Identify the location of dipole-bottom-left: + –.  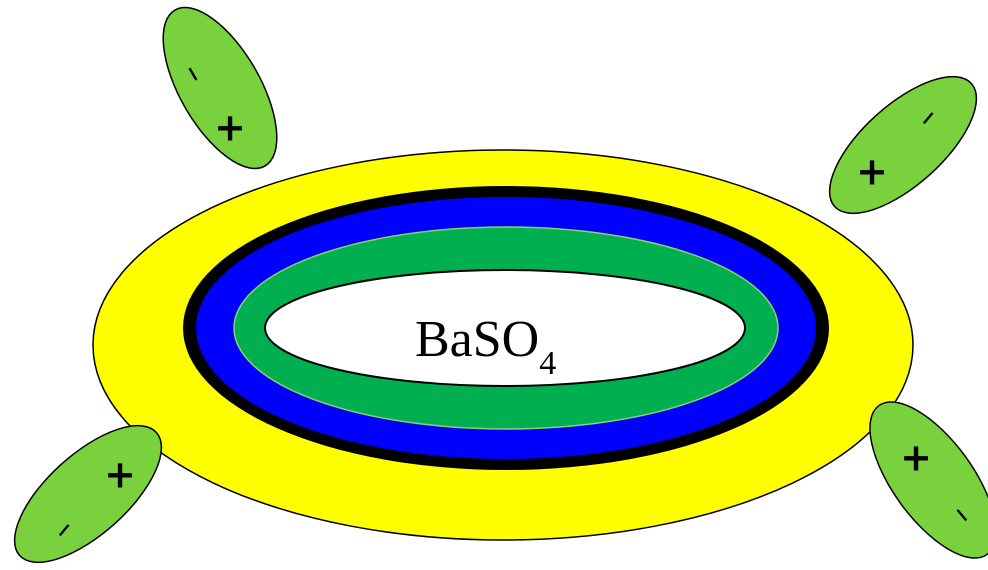
(88, 494).